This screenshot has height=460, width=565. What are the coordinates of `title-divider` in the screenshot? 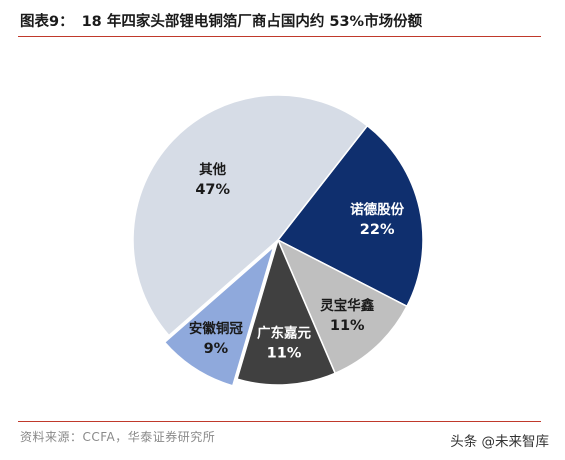 It's located at (279, 36).